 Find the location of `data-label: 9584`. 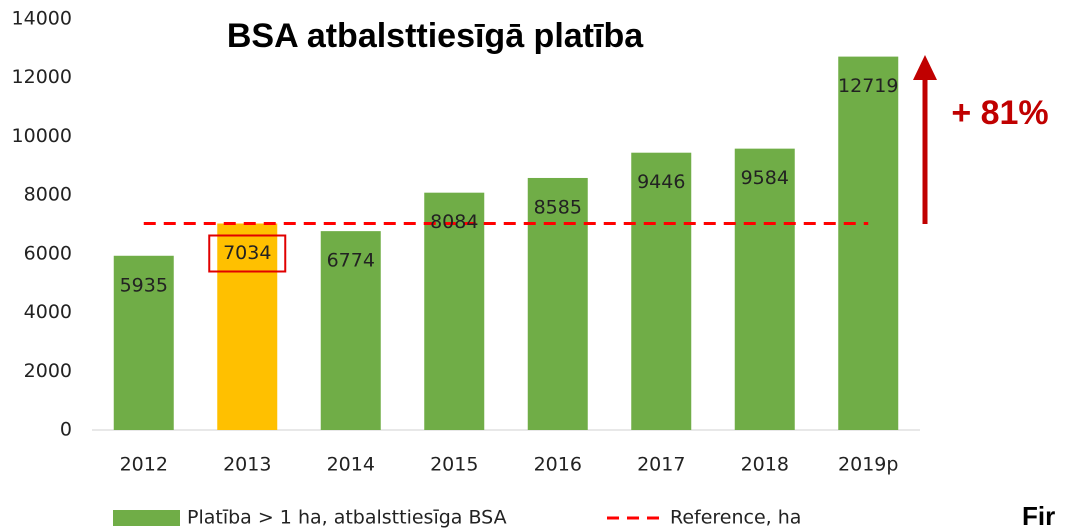

data-label: 9584 is located at coordinates (765, 178).